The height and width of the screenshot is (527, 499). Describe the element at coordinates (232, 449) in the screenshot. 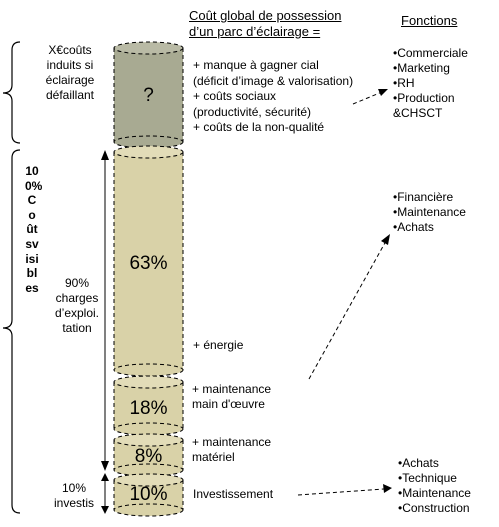

I see `material-label: + maintenance matériel` at that location.